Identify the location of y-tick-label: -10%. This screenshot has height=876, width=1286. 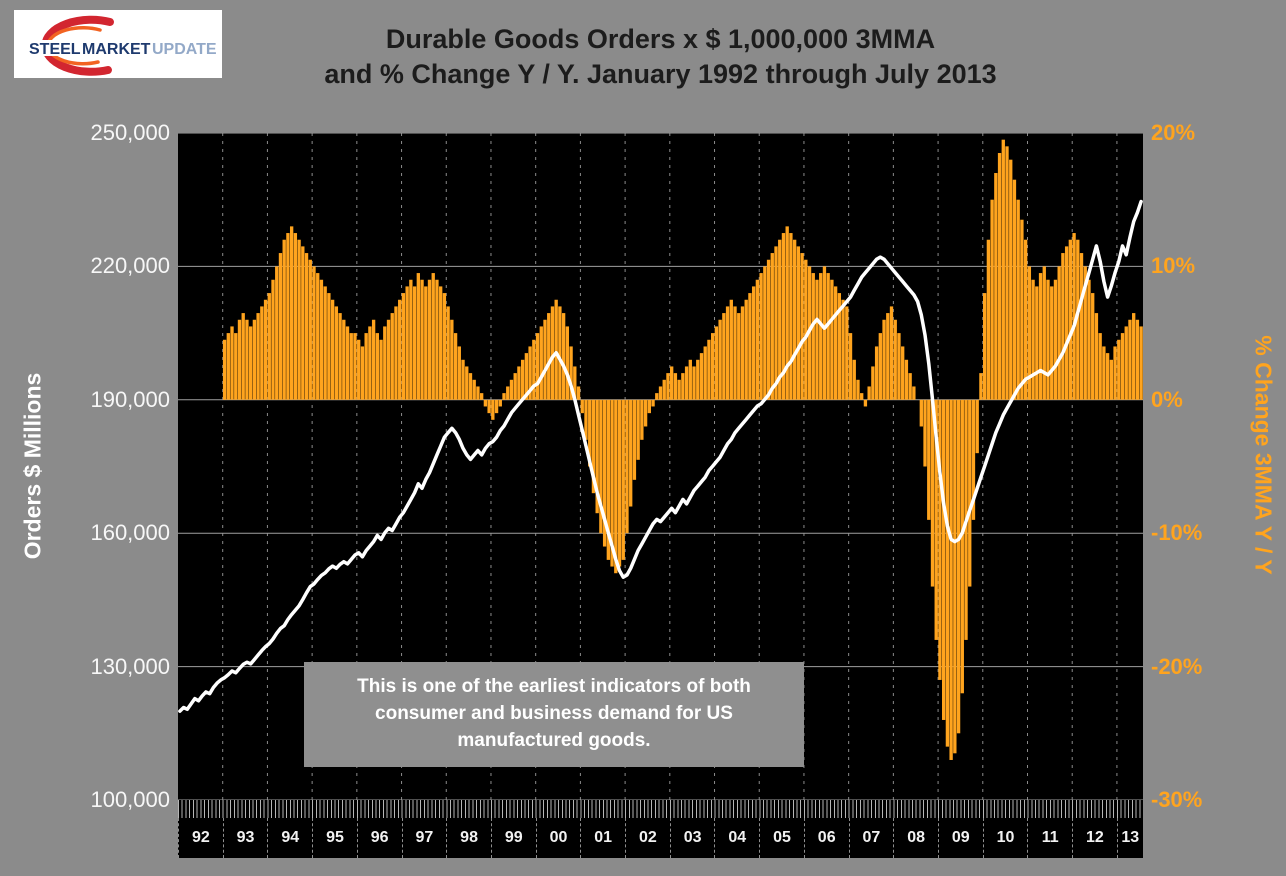
(1177, 533).